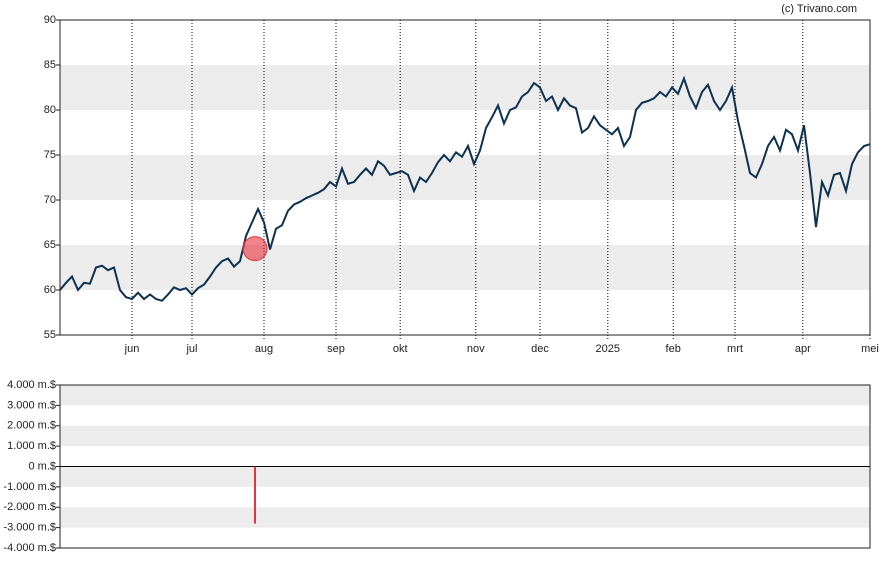 This screenshot has width=888, height=570. Describe the element at coordinates (255, 495) in the screenshot. I see `bar` at that location.